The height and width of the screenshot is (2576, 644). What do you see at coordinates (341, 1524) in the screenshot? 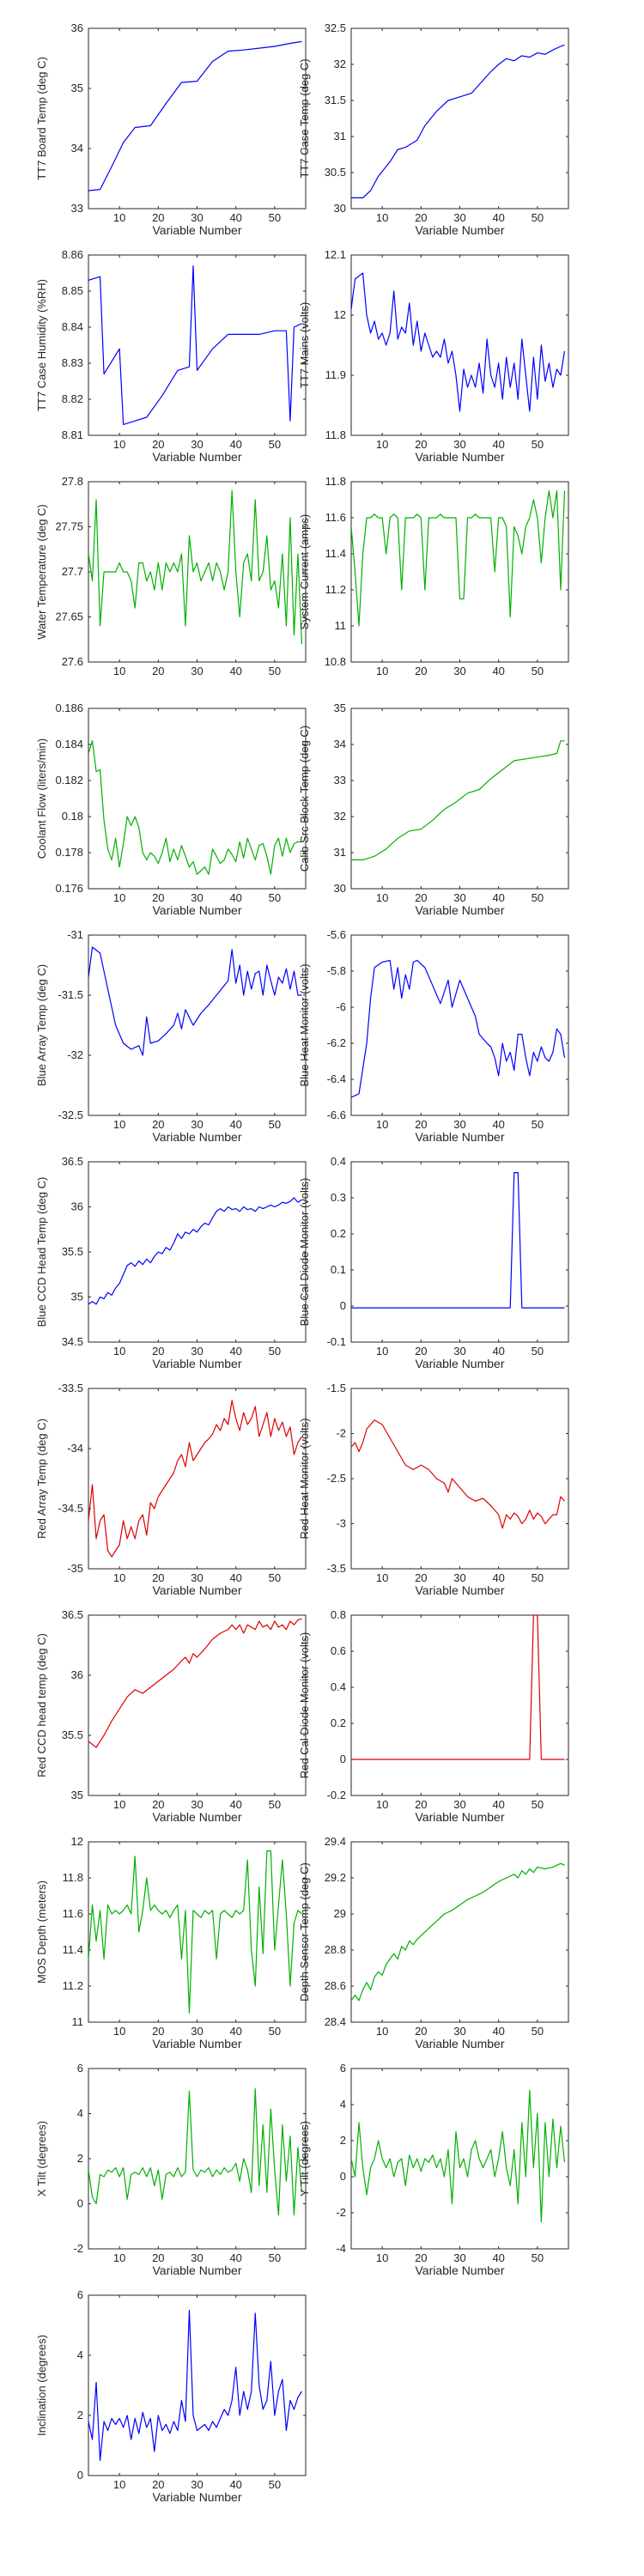
I see `y-tick-label: -3` at bounding box center [341, 1524].